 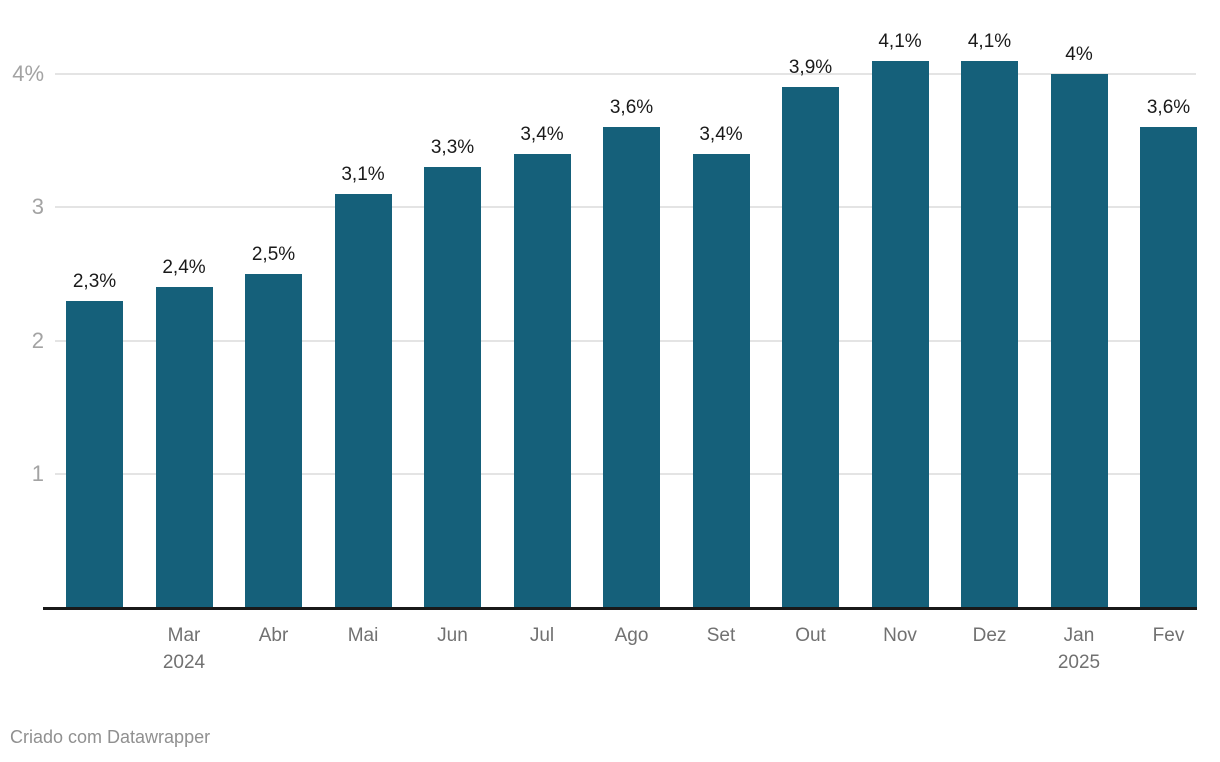 What do you see at coordinates (363, 400) in the screenshot?
I see `bar-mai` at bounding box center [363, 400].